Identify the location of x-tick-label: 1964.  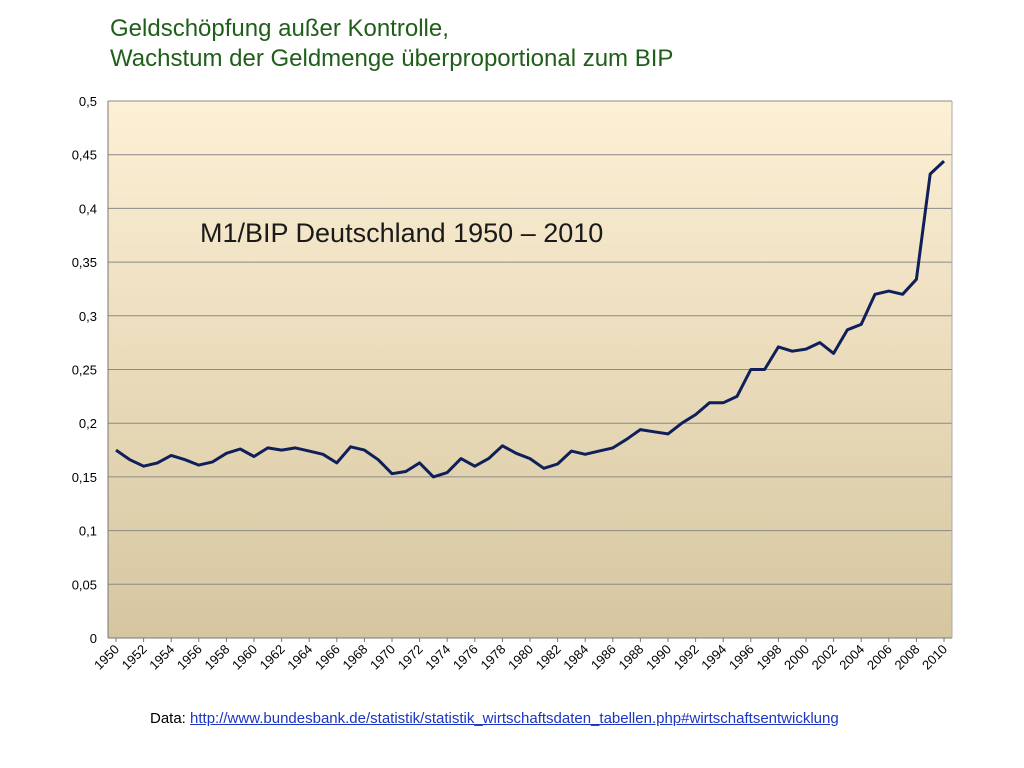
(299, 657).